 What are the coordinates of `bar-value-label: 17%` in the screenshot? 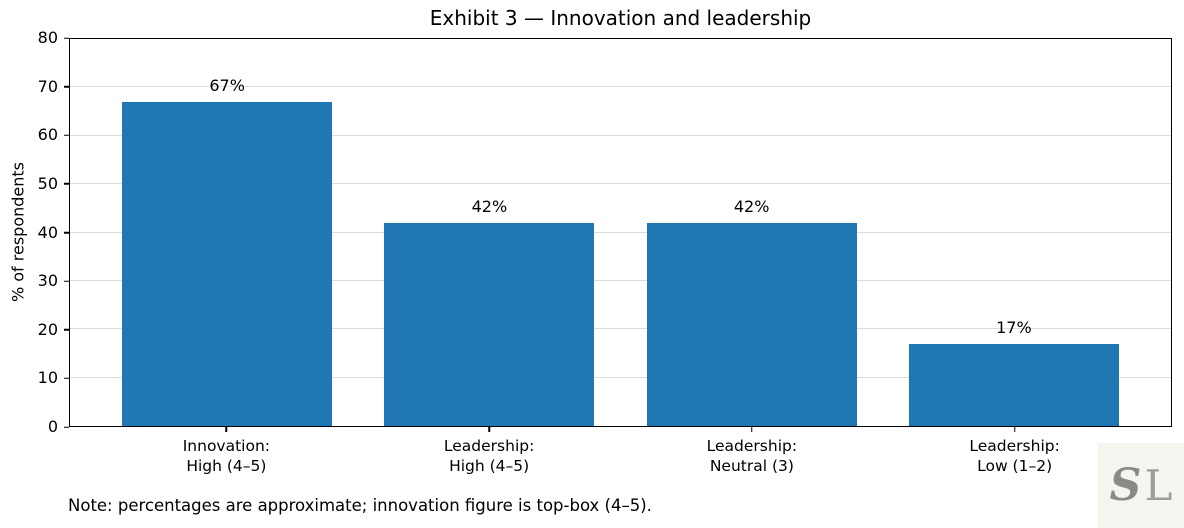 It's located at (1014, 327).